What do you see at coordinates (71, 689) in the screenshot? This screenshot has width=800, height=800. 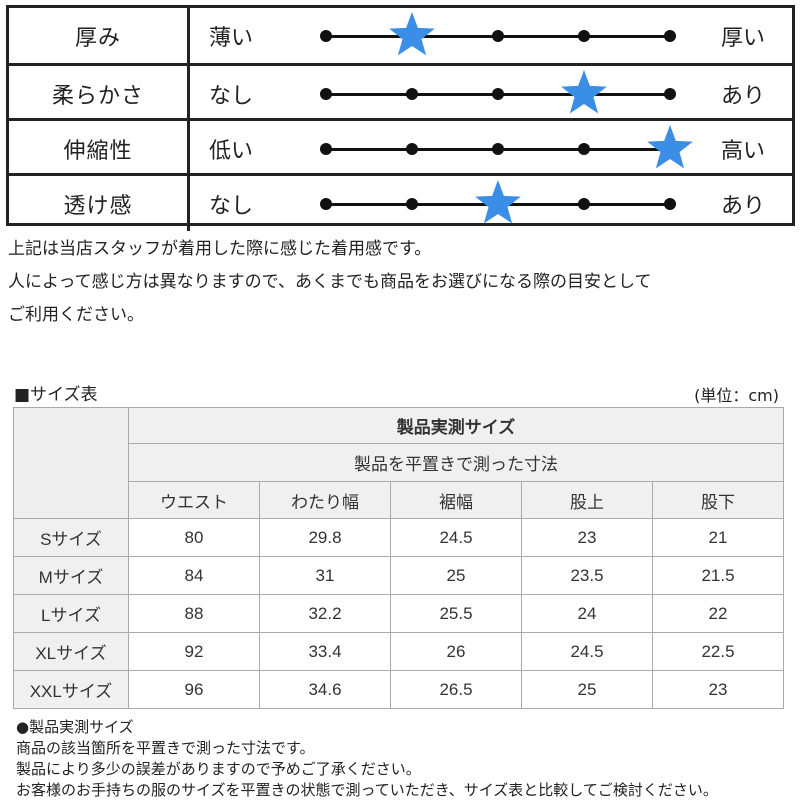 I see `row-header: XXLサイズ` at bounding box center [71, 689].